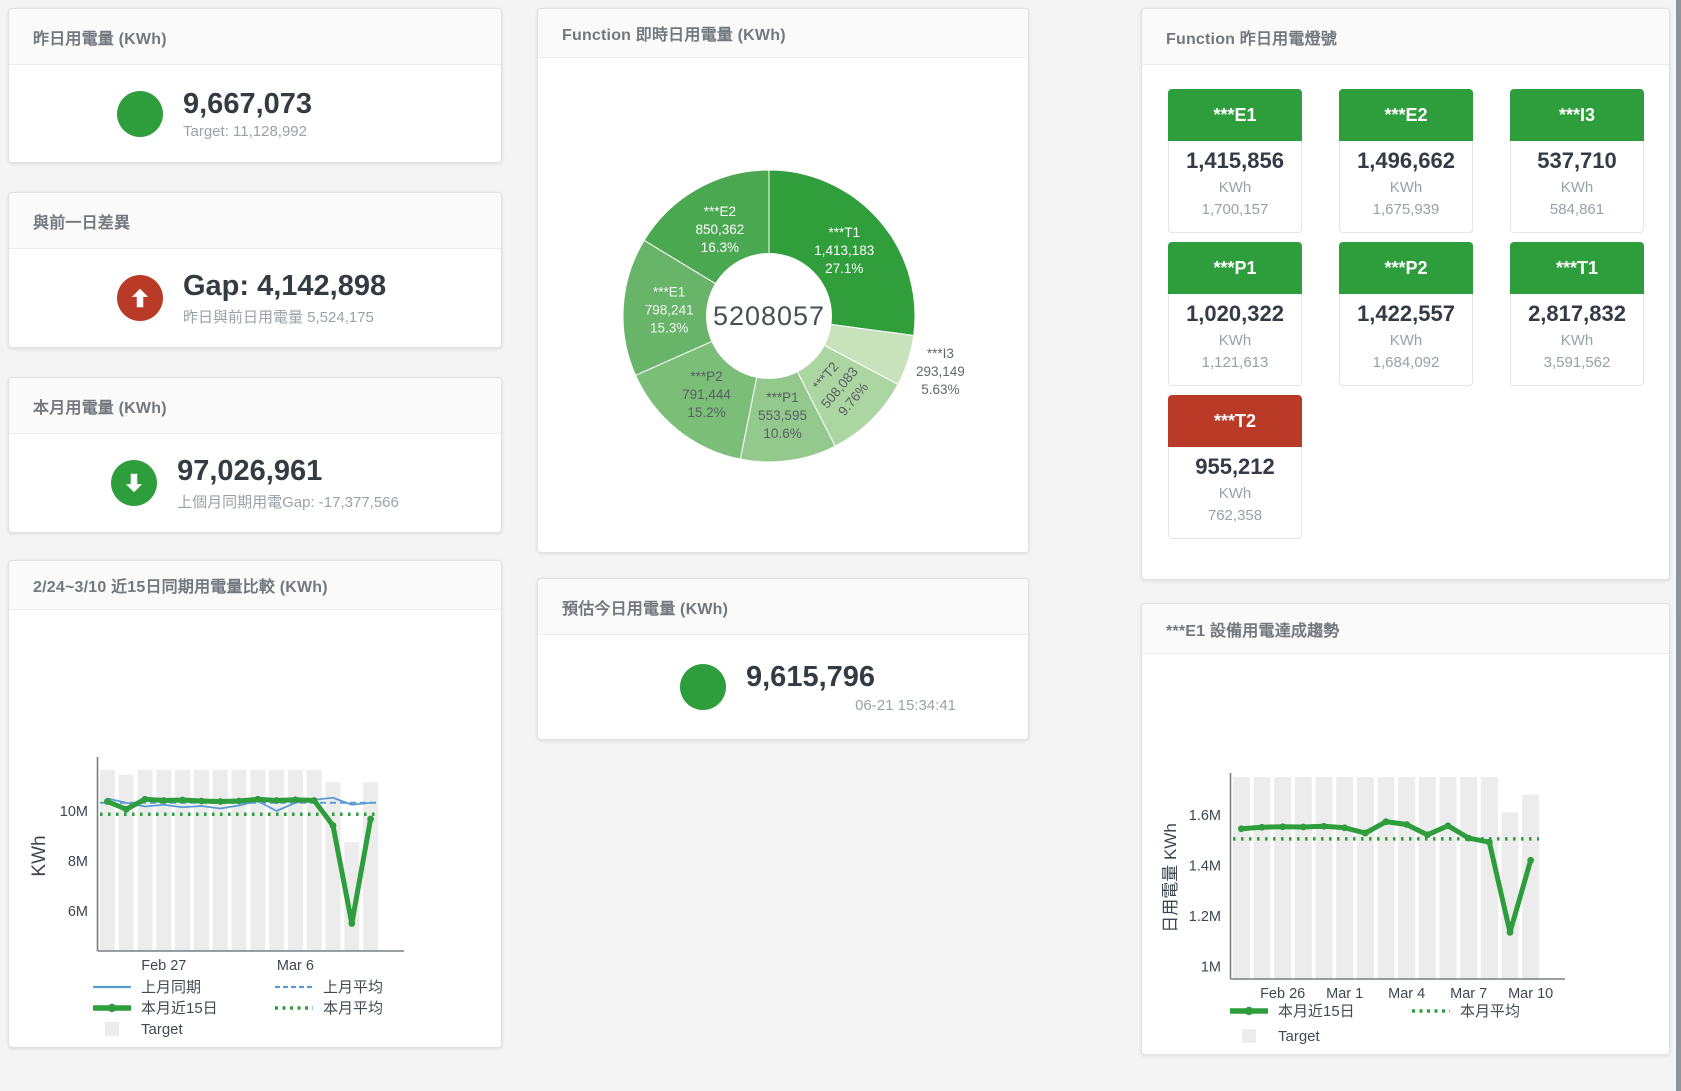  Describe the element at coordinates (1235, 314) in the screenshot. I see `lamp-tile-P1: ***P1 1,020,322 KWh 1,121,613` at that location.